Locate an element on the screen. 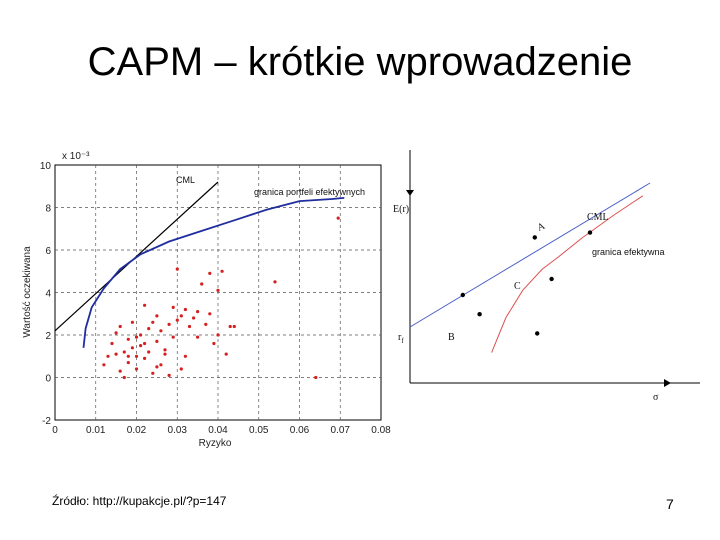 The width and height of the screenshot is (720, 540). y-tick-label: 10 is located at coordinates (46, 166).